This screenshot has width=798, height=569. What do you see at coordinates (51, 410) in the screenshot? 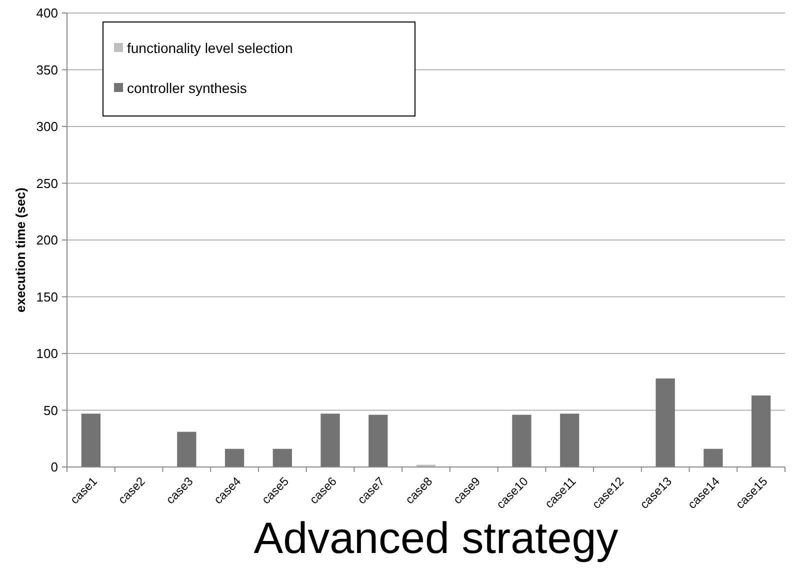
I see `y-tick-label: 50` at bounding box center [51, 410].